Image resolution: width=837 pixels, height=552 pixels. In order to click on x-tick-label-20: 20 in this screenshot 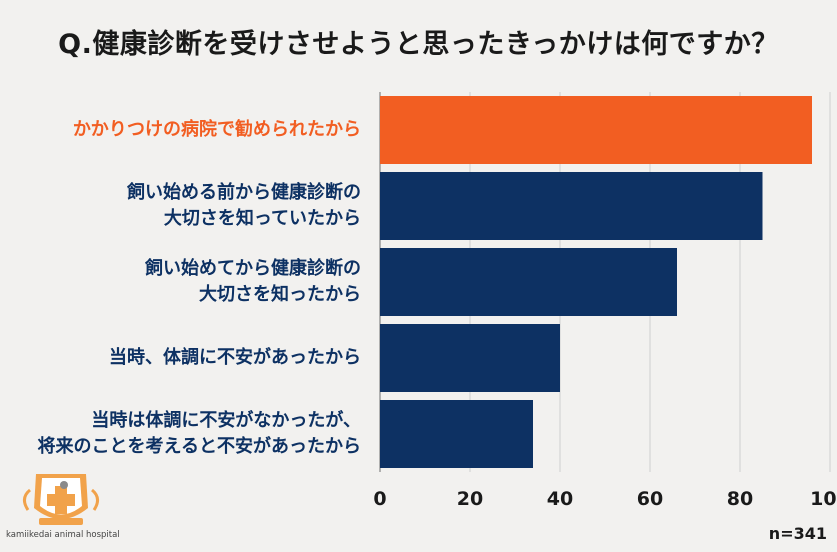, I will do `click(470, 499)`.